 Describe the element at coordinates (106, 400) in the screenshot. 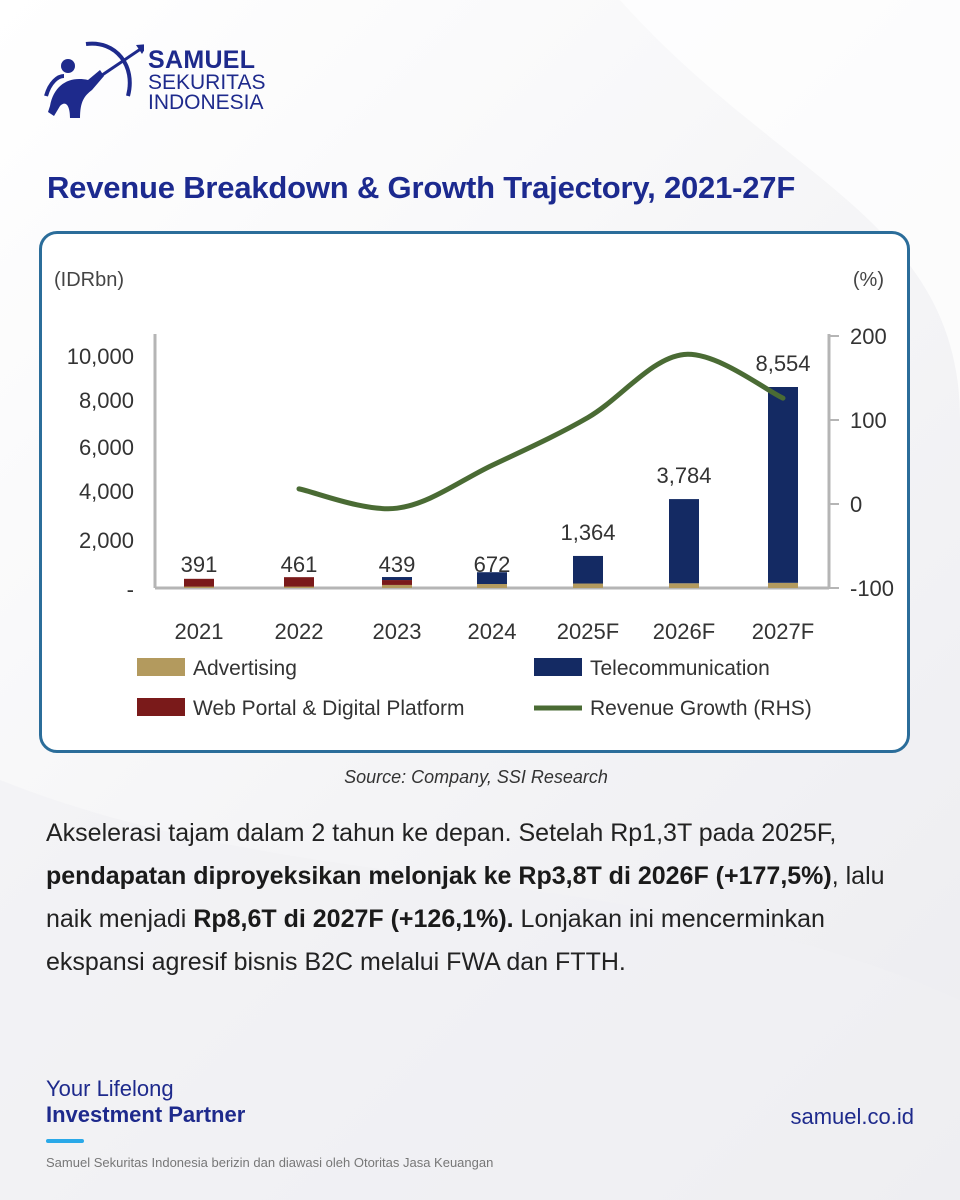

I see `left-tick-label: 8,000` at that location.